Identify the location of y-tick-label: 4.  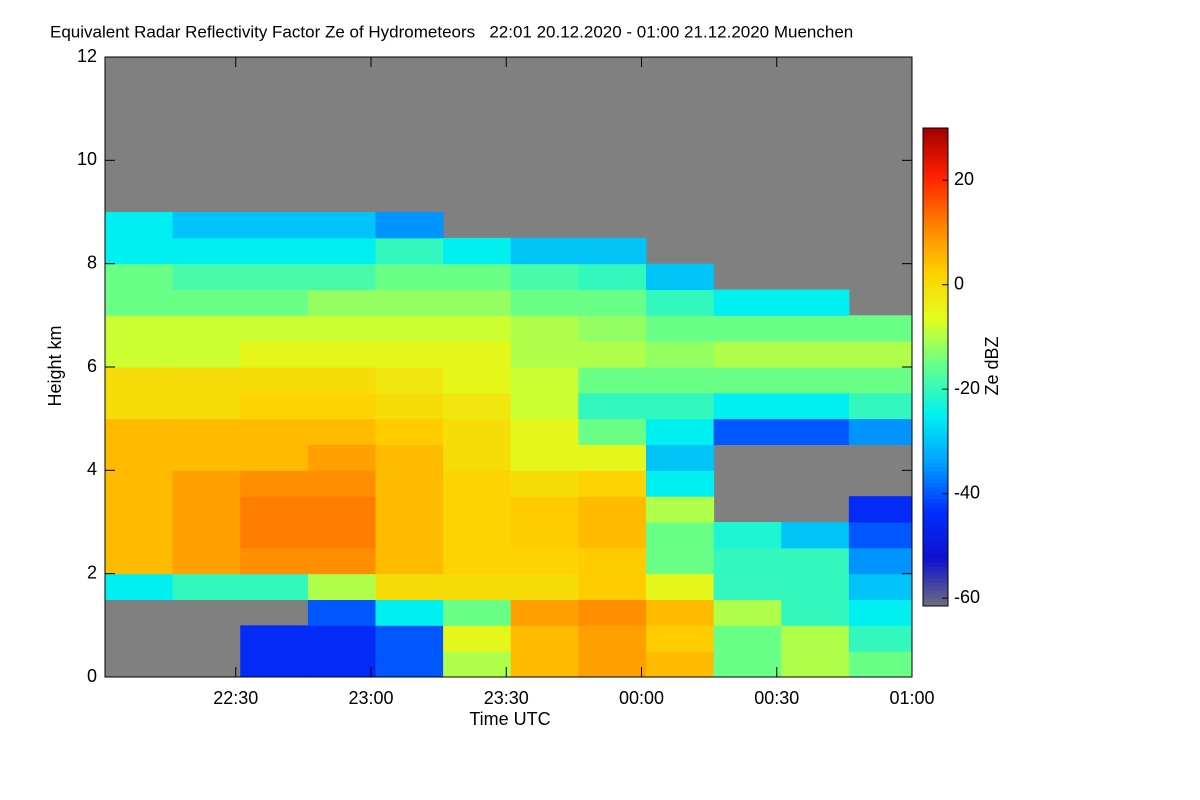
(92, 469).